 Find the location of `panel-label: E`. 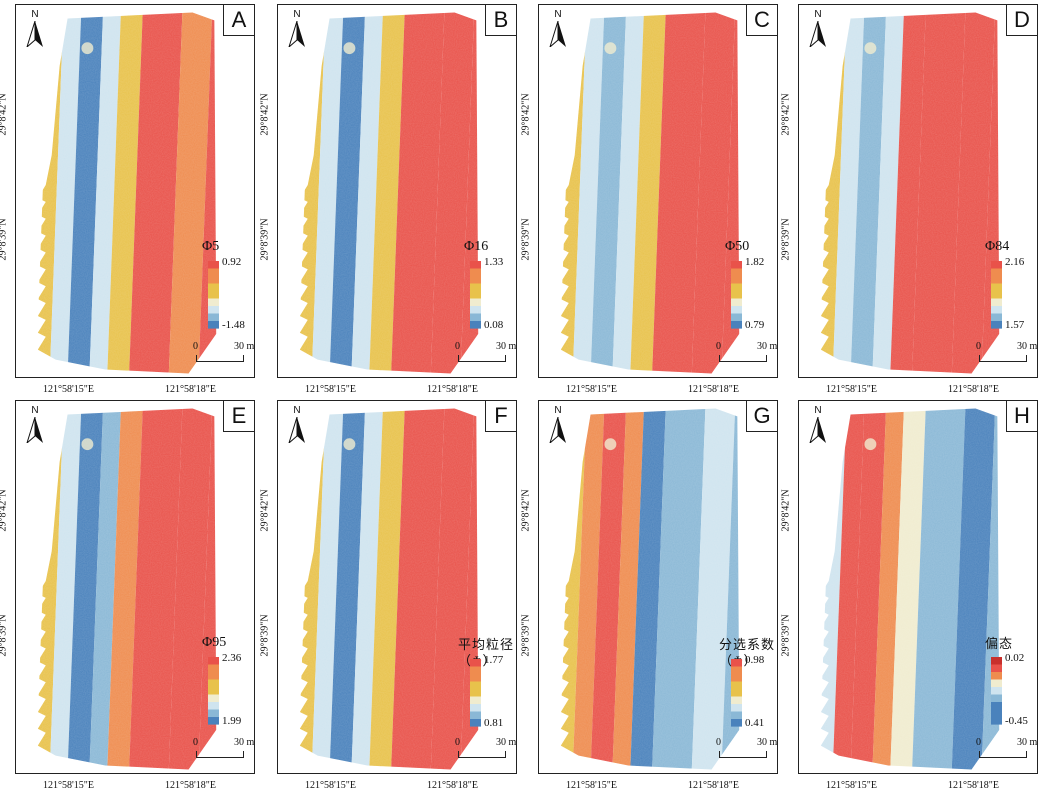

panel-label: E is located at coordinates (238, 416).